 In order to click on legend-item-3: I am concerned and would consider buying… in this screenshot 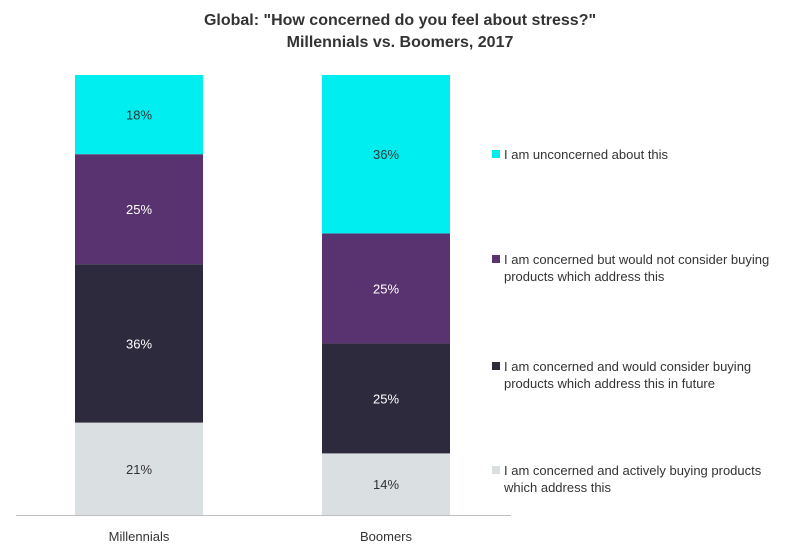, I will do `click(644, 375)`.